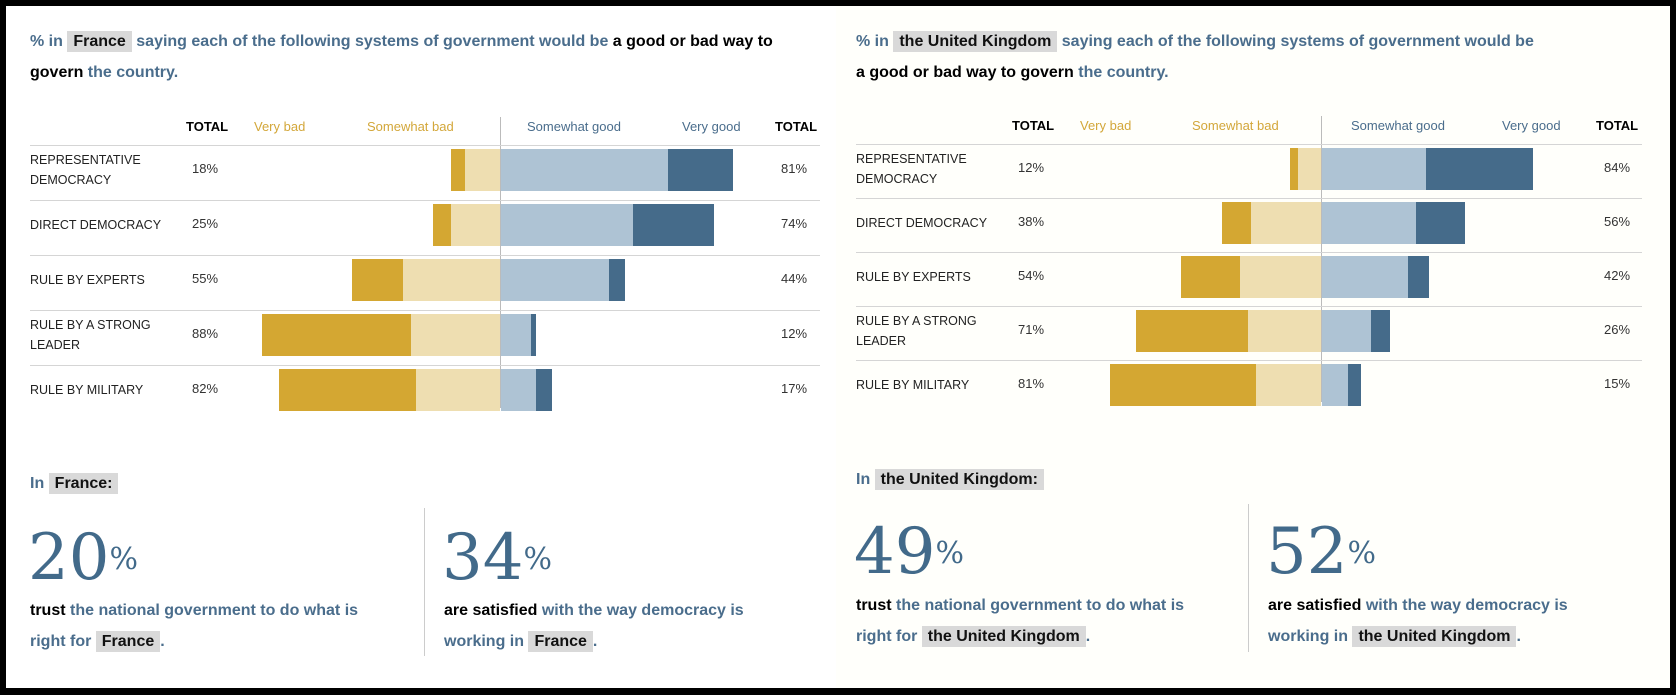 The height and width of the screenshot is (695, 1676). What do you see at coordinates (1617, 275) in the screenshot?
I see `good-total-label: 42%` at bounding box center [1617, 275].